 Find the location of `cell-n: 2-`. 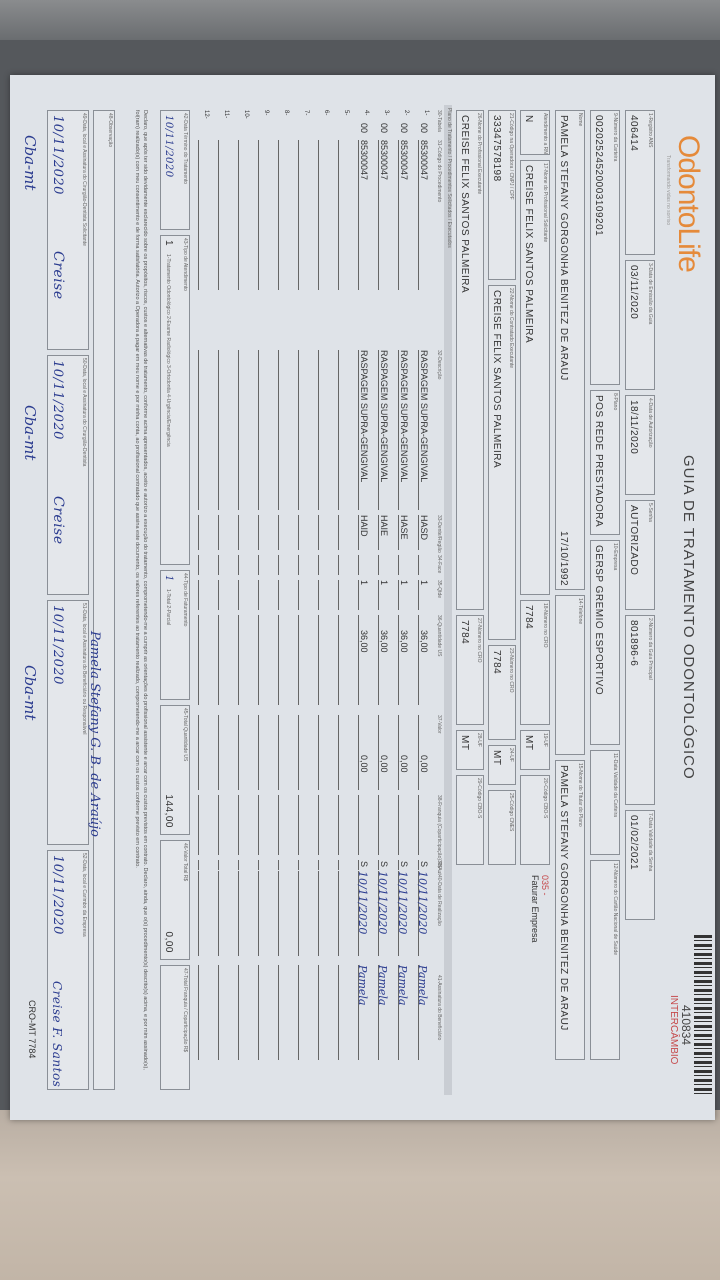

cell-n: 2- is located at coordinates (406, 113).